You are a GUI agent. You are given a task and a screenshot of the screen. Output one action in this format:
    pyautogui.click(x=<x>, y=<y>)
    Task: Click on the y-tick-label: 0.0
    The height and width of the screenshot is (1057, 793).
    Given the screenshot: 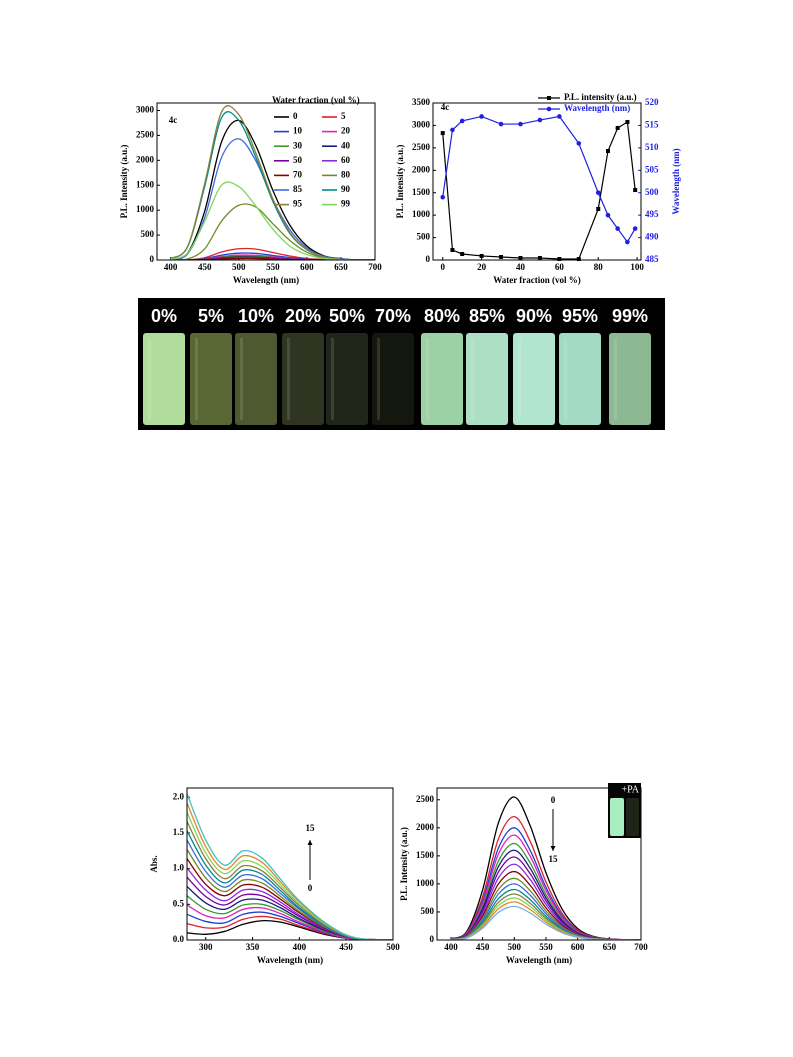 What is the action you would take?
    pyautogui.click(x=179, y=939)
    